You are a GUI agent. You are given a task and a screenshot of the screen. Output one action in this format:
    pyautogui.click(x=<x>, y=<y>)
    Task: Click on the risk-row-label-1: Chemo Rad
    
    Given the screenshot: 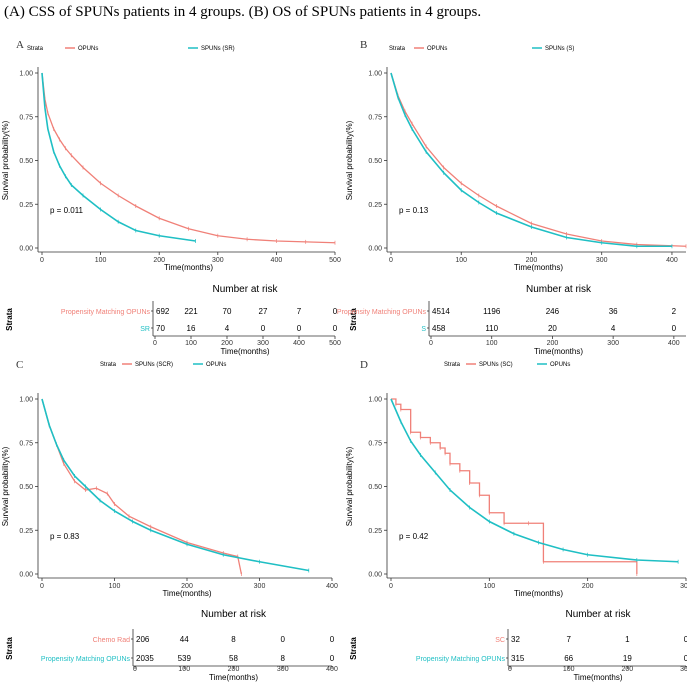 What is the action you would take?
    pyautogui.click(x=111, y=640)
    